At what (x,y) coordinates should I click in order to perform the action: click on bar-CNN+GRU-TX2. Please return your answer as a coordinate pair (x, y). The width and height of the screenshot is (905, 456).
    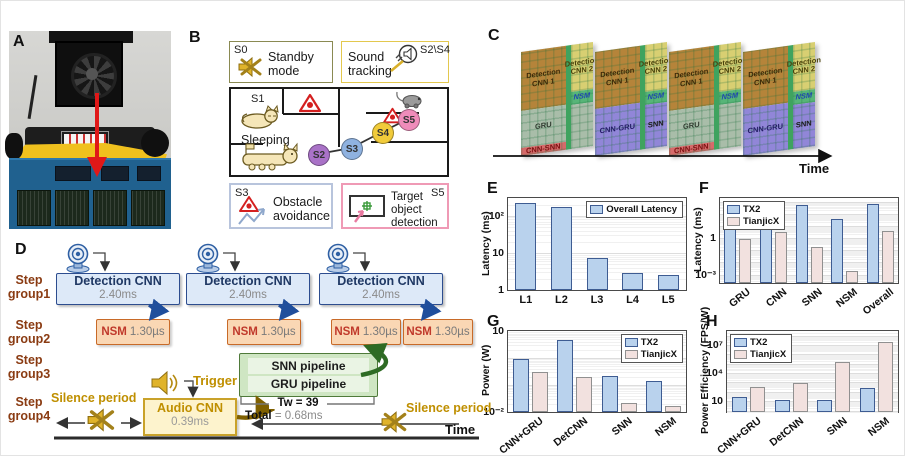
    Looking at the image, I should click on (739, 404).